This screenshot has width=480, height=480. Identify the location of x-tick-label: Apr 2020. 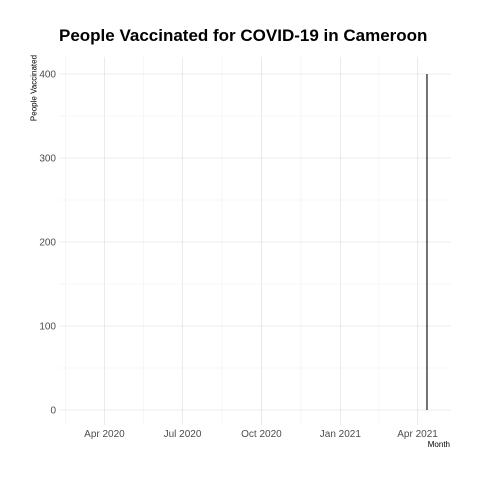
(104, 434).